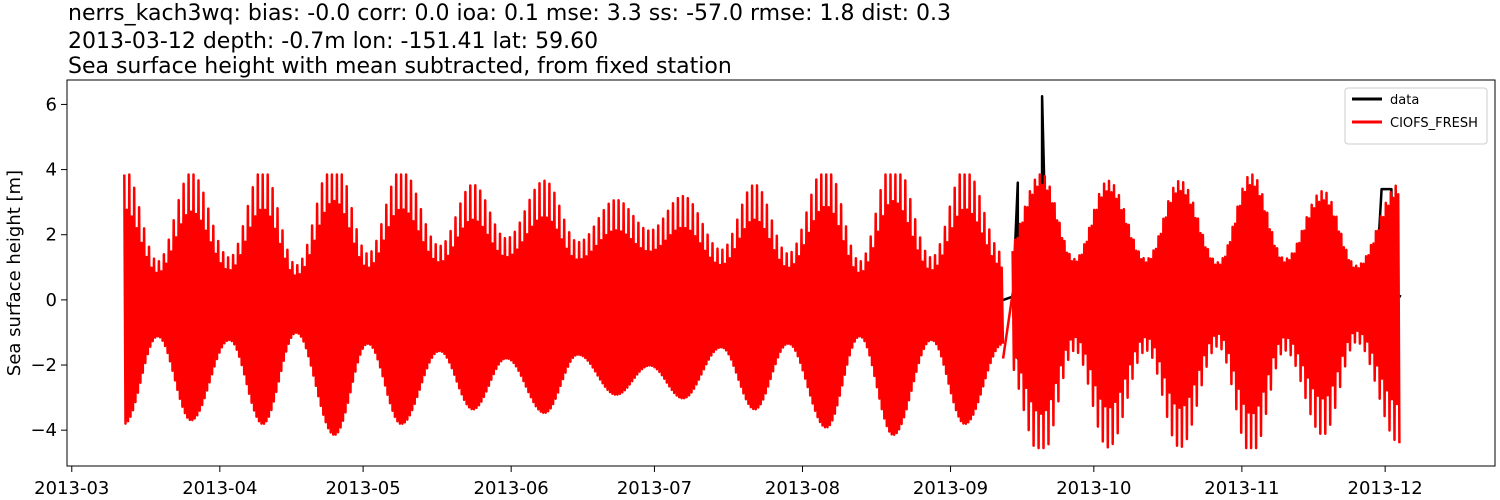 The width and height of the screenshot is (1500, 500). I want to click on x-tick-label: 2013-03, so click(71, 488).